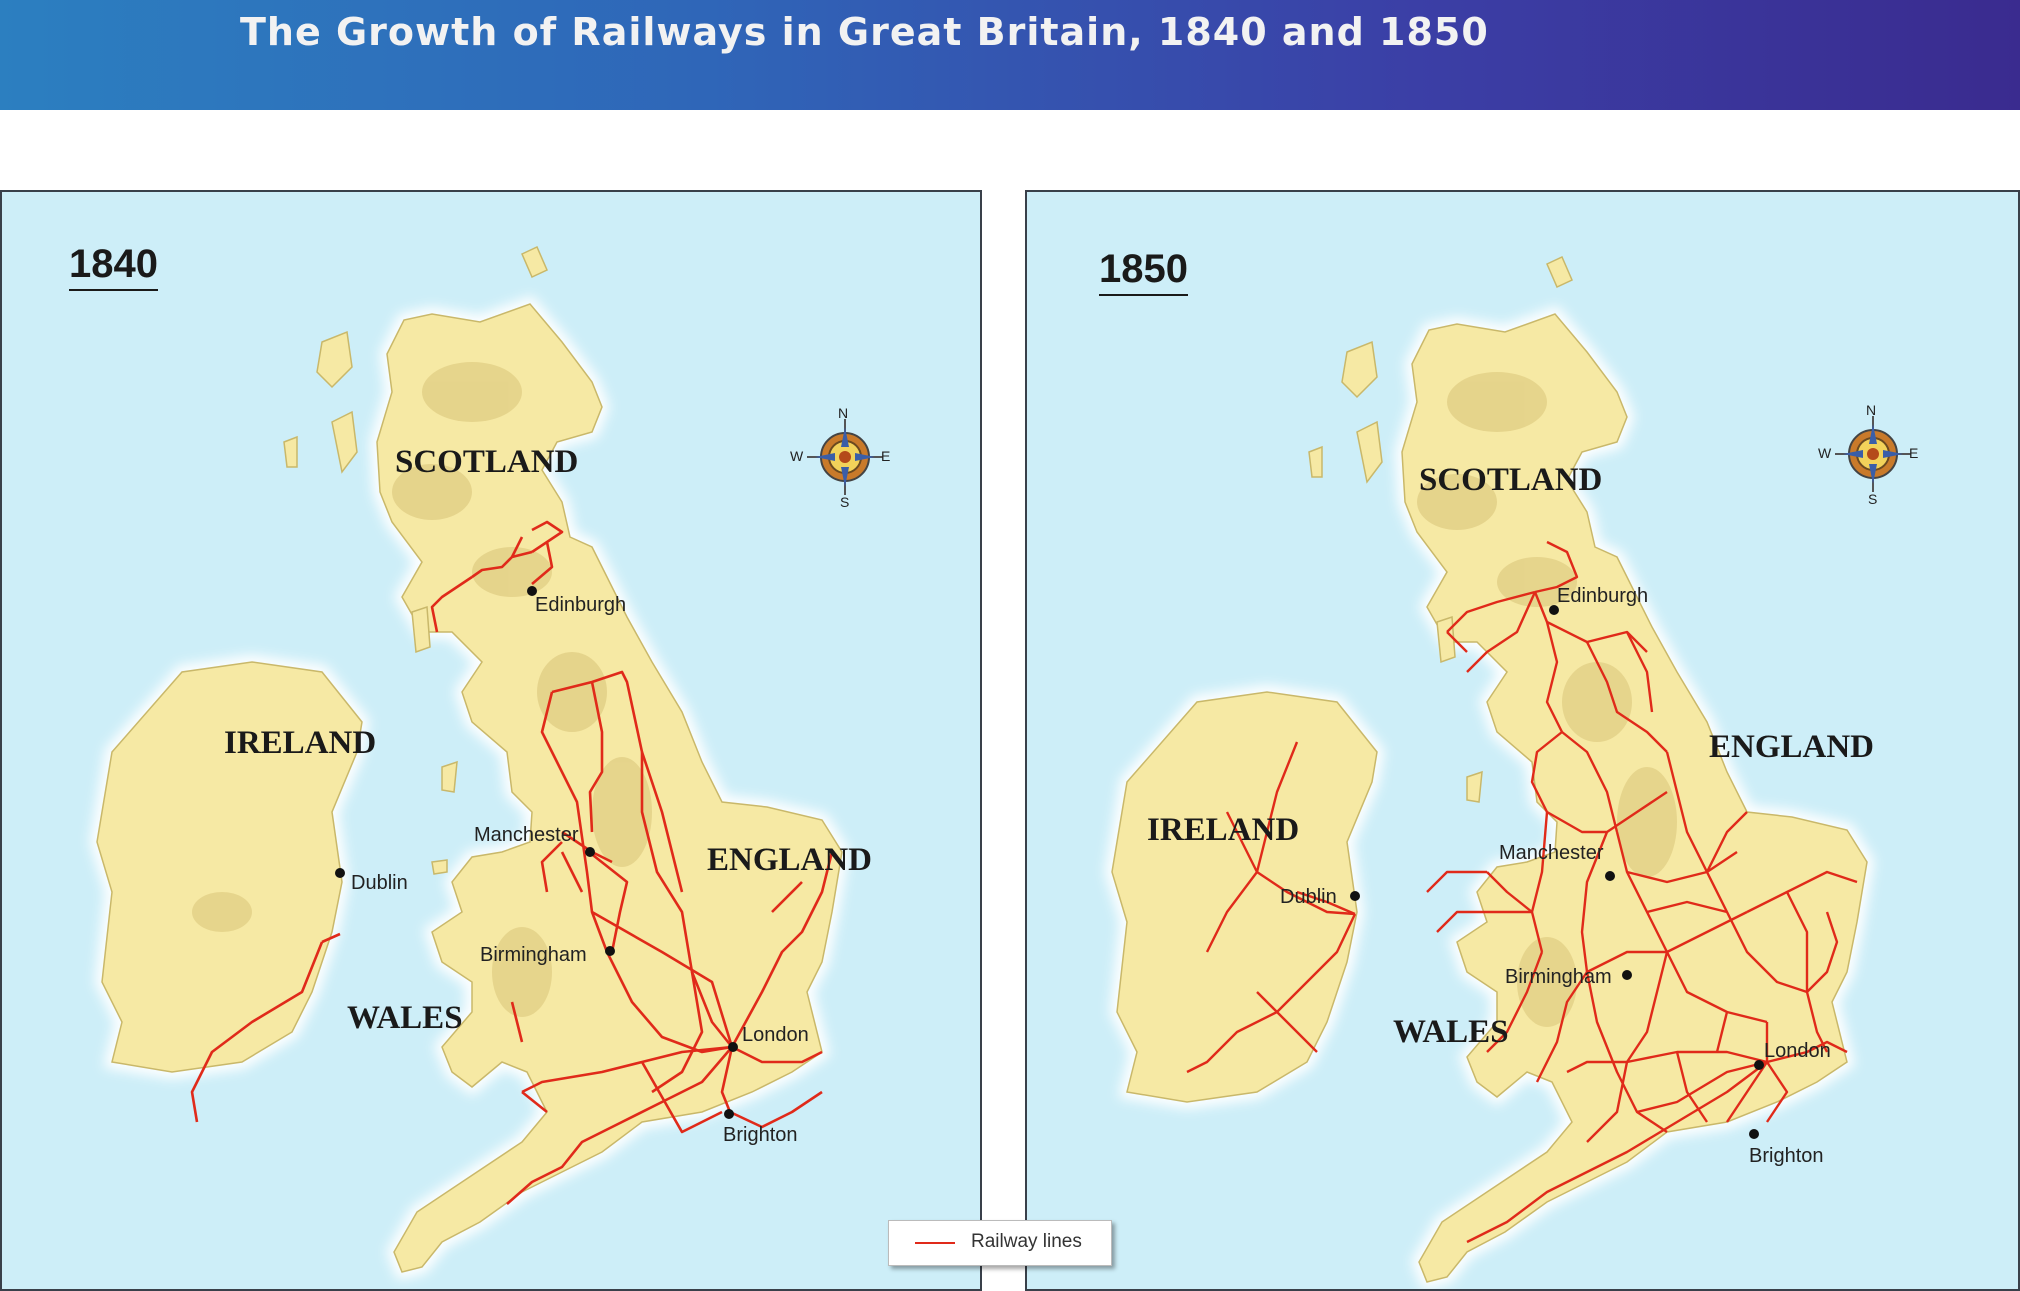 The width and height of the screenshot is (2020, 1291). What do you see at coordinates (422, 689) in the screenshot?
I see `highlands-shading` at bounding box center [422, 689].